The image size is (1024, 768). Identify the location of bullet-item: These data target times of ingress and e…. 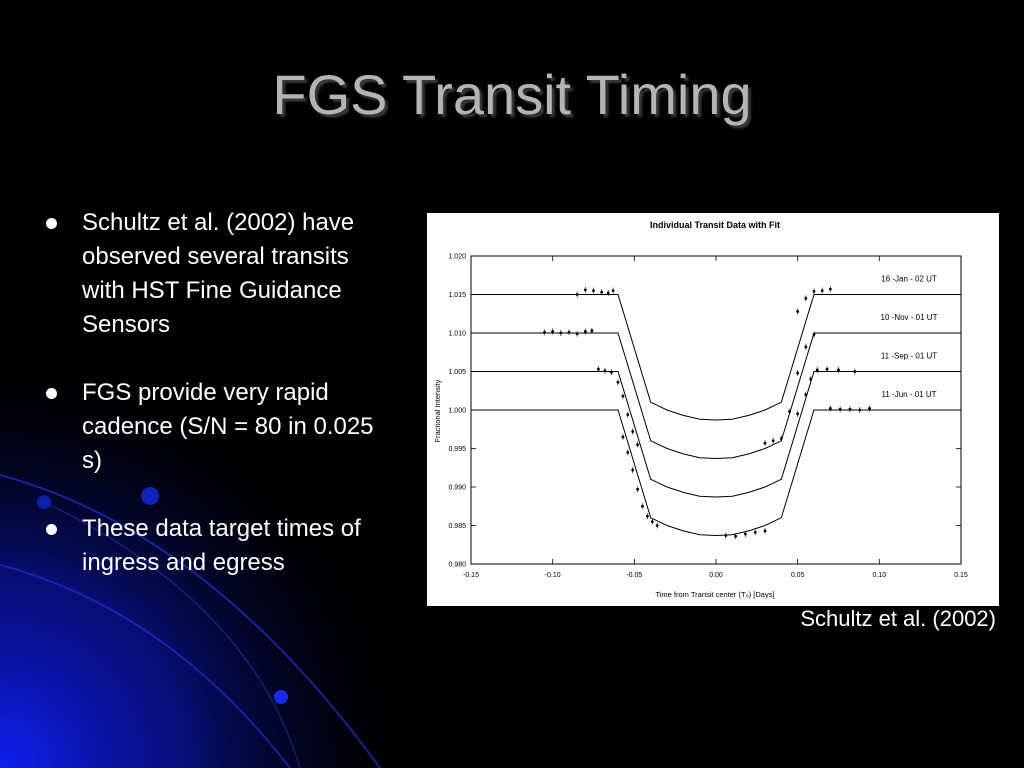
(217, 546).